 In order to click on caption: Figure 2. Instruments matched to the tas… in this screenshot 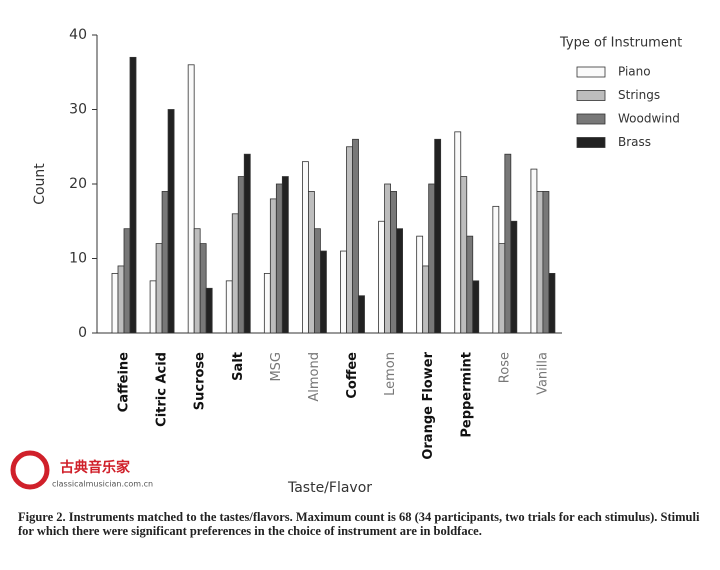, I will do `click(359, 524)`.